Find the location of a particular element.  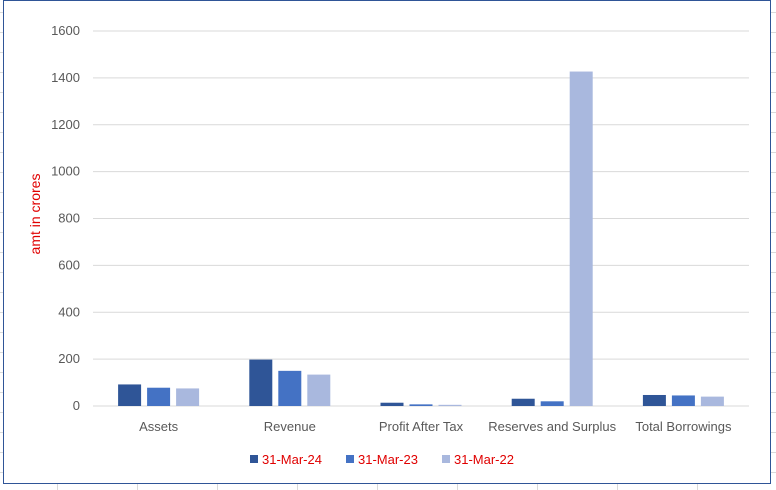

y-axis-ticks: 0 200 400 600 800 1000 1200 1400 1600 is located at coordinates (65, 218).